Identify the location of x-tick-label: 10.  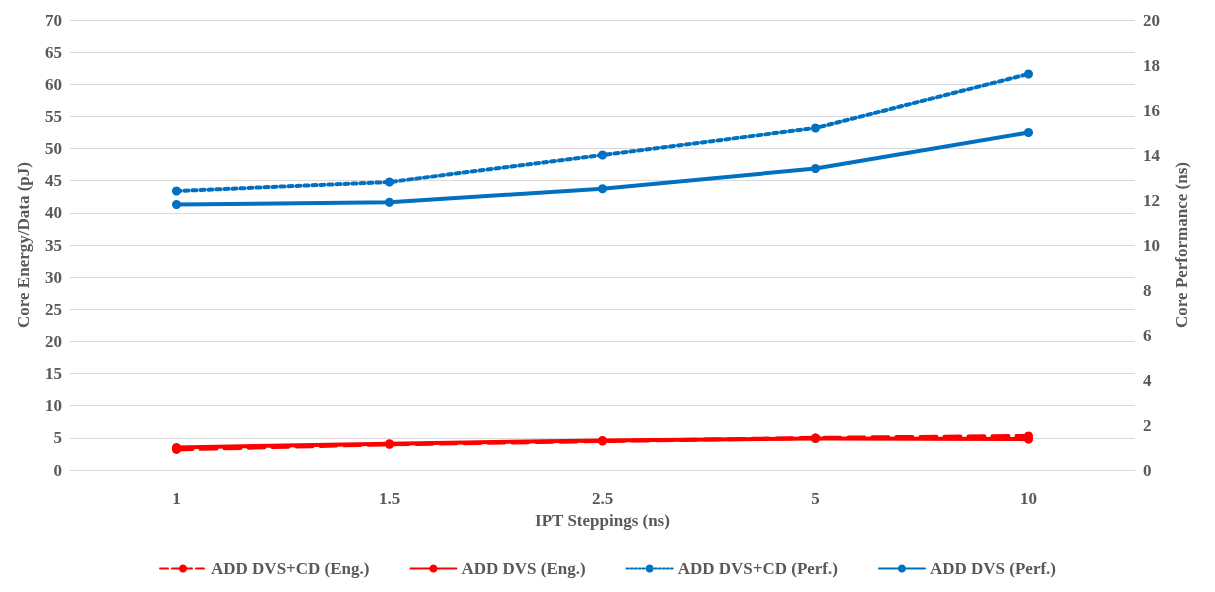
(1028, 498).